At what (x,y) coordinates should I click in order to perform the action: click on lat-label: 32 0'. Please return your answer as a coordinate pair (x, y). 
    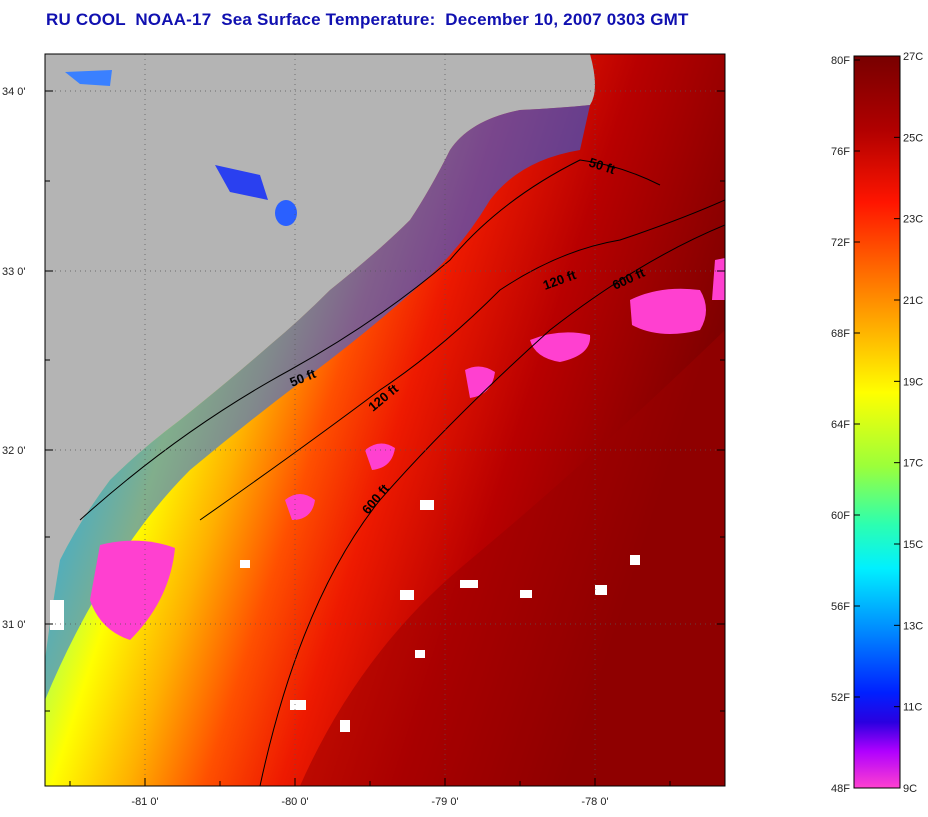
    Looking at the image, I should click on (14, 451).